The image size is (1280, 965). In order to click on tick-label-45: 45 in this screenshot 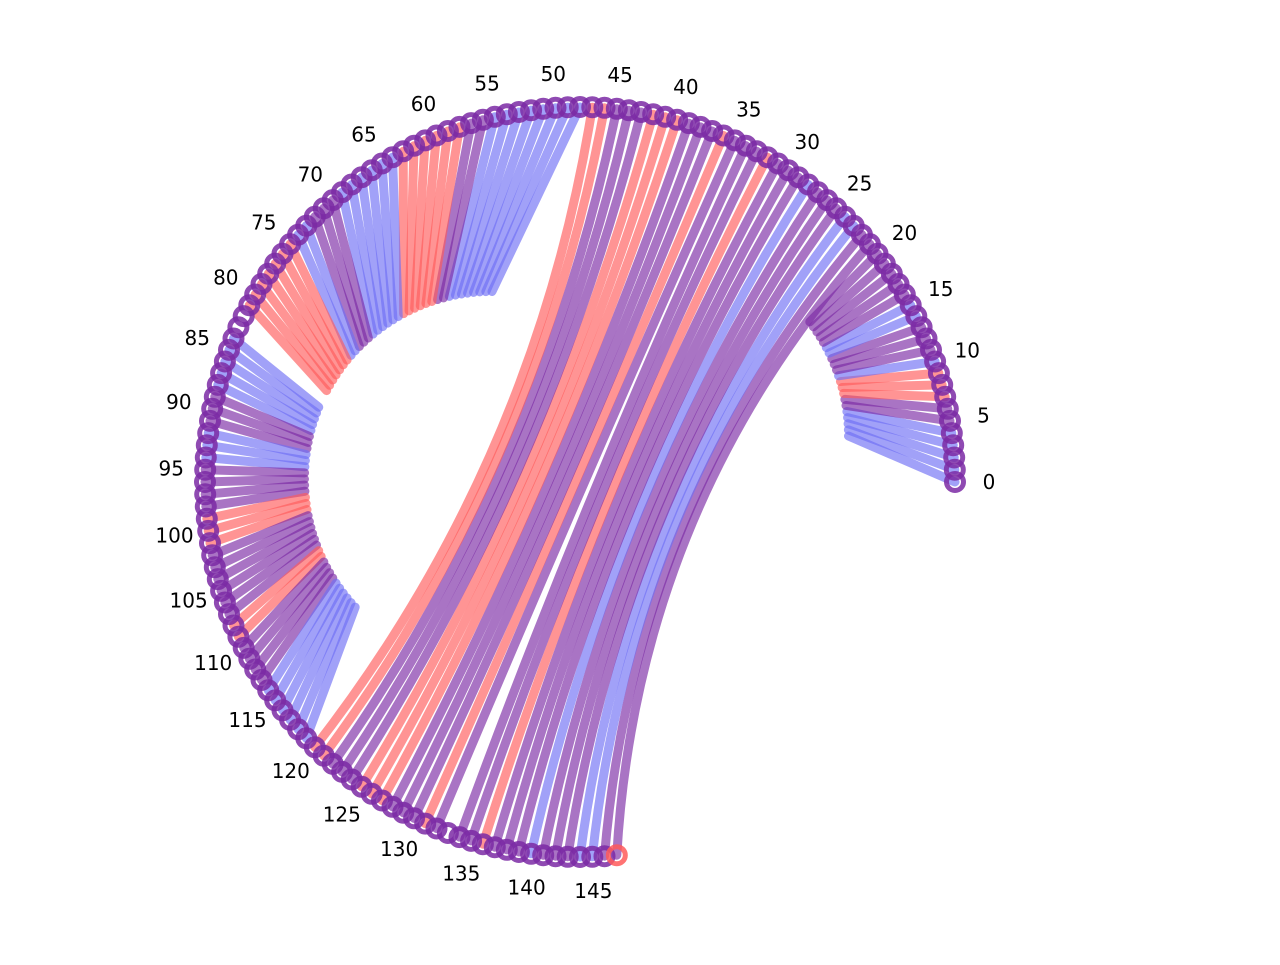, I will do `click(619, 75)`.